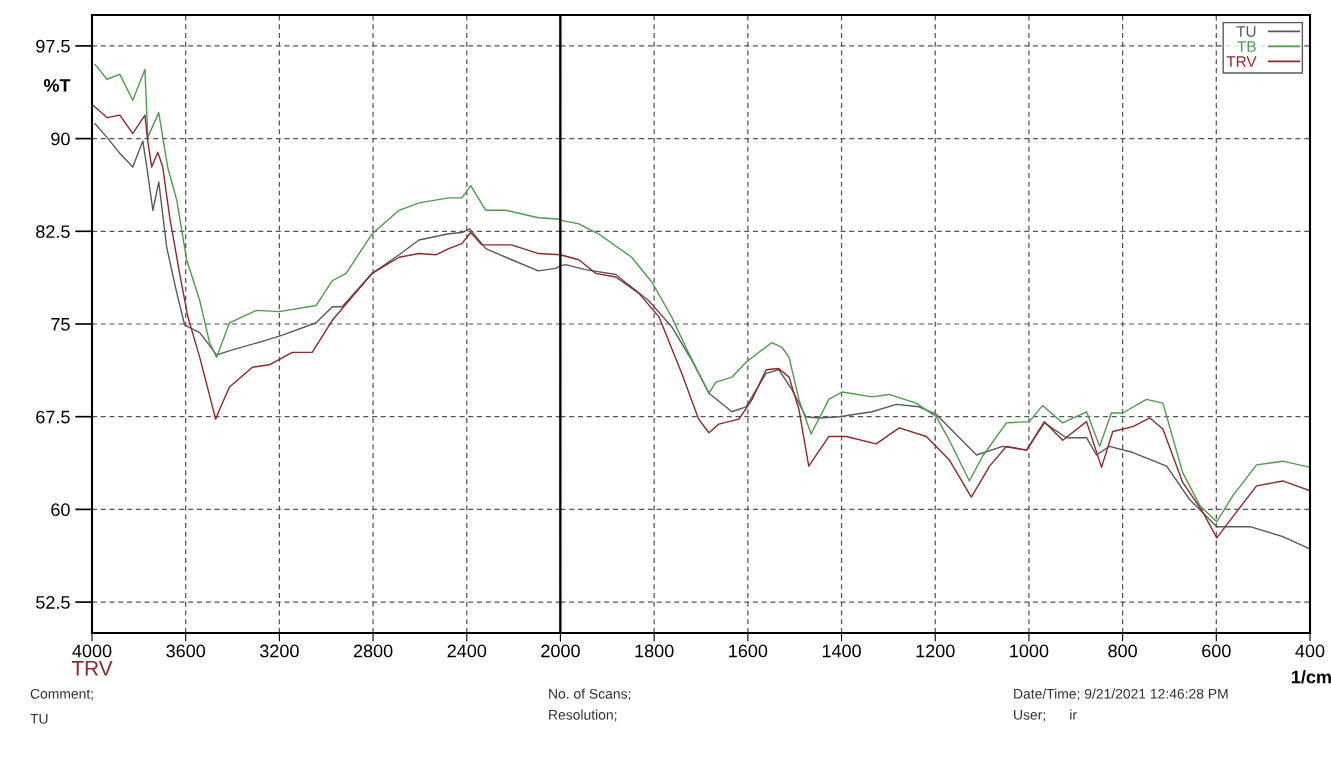 The width and height of the screenshot is (1331, 758). Describe the element at coordinates (841, 651) in the screenshot. I see `x-tick-label: 1400` at that location.